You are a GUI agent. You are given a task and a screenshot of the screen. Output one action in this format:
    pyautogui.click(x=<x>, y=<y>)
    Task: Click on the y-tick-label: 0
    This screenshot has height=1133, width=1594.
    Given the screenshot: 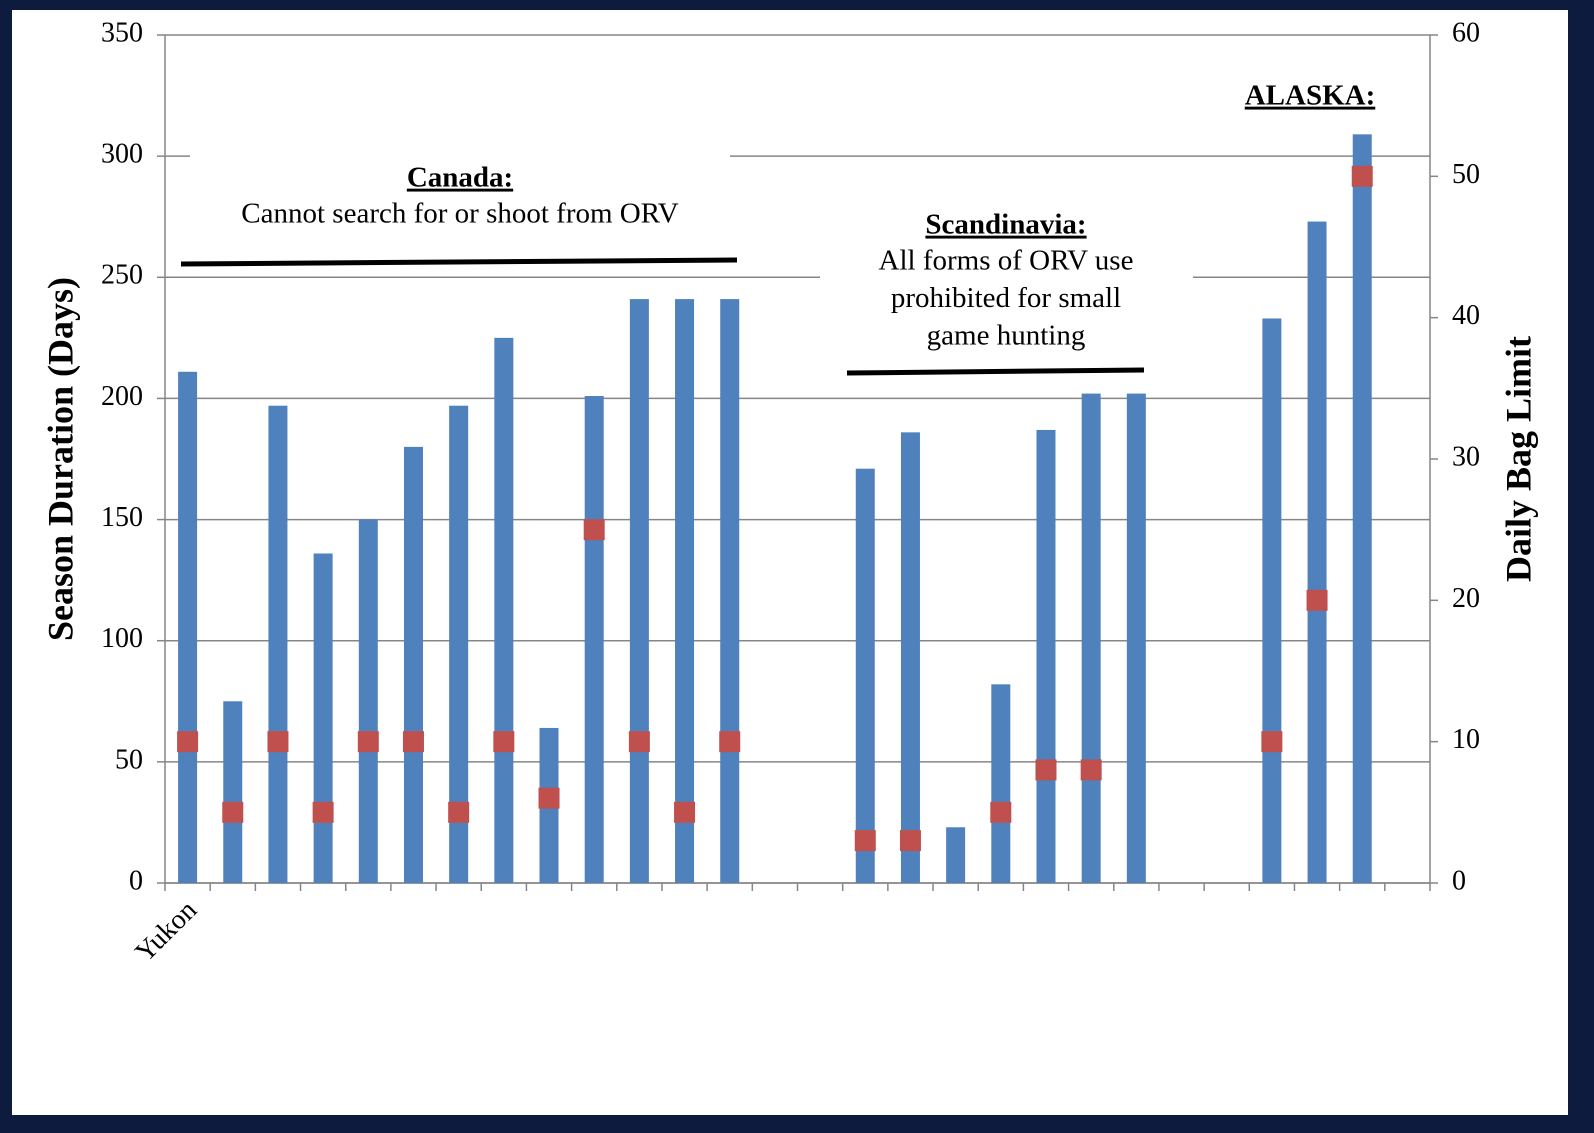 What is the action you would take?
    pyautogui.click(x=136, y=880)
    